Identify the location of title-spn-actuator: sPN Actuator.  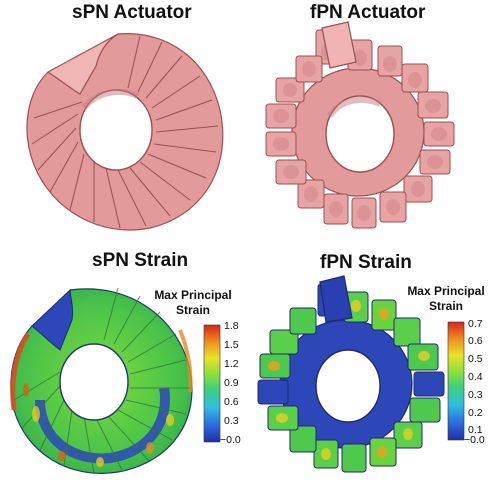
(132, 12).